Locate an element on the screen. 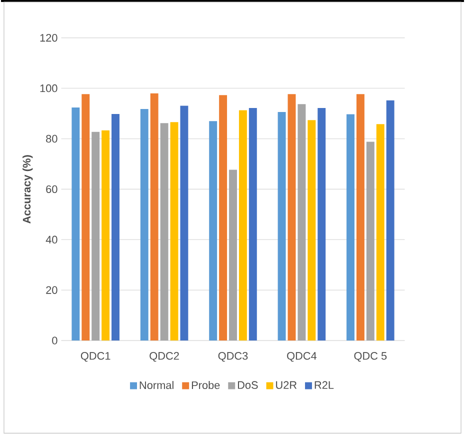 The width and height of the screenshot is (465, 434). x-tick-label: QDC4 is located at coordinates (302, 357).